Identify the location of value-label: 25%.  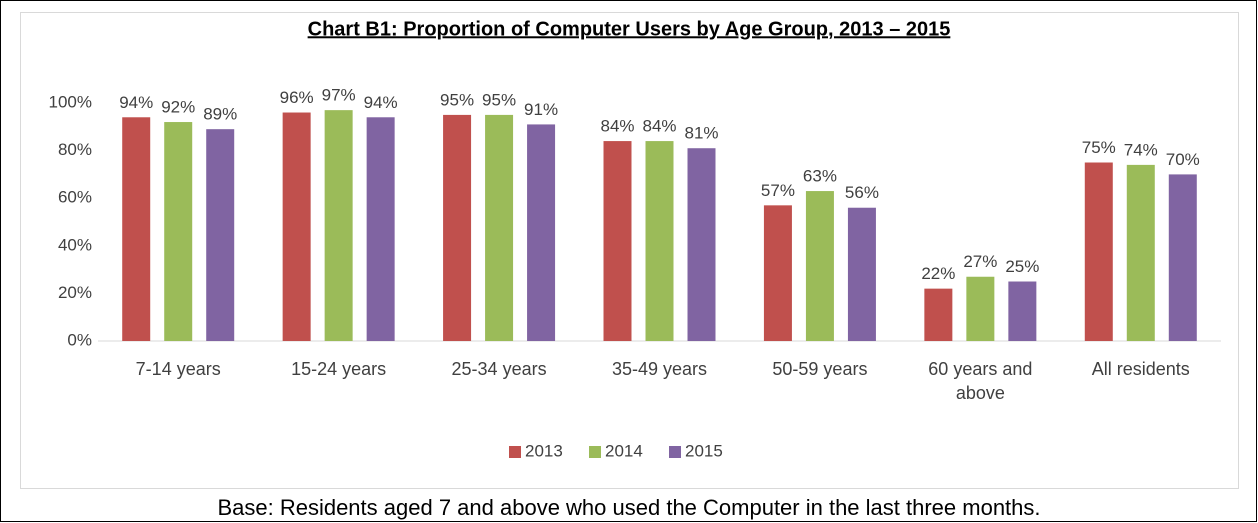
(1022, 266).